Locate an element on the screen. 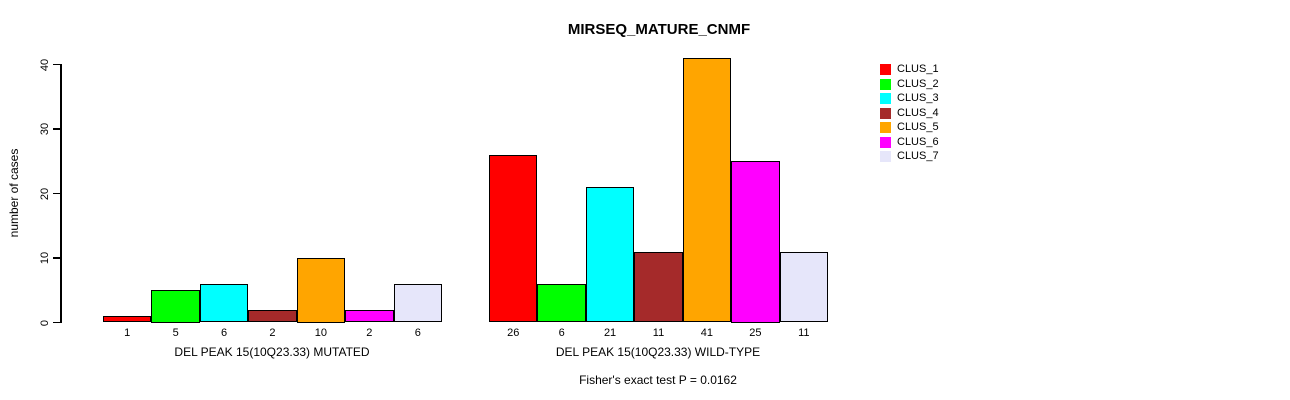  bar-value-label: 1 is located at coordinates (127, 333).